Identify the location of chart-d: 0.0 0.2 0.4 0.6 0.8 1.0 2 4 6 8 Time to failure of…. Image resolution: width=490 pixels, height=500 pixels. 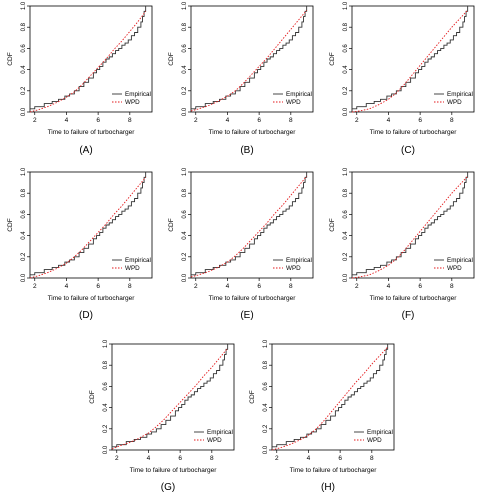
(80, 234).